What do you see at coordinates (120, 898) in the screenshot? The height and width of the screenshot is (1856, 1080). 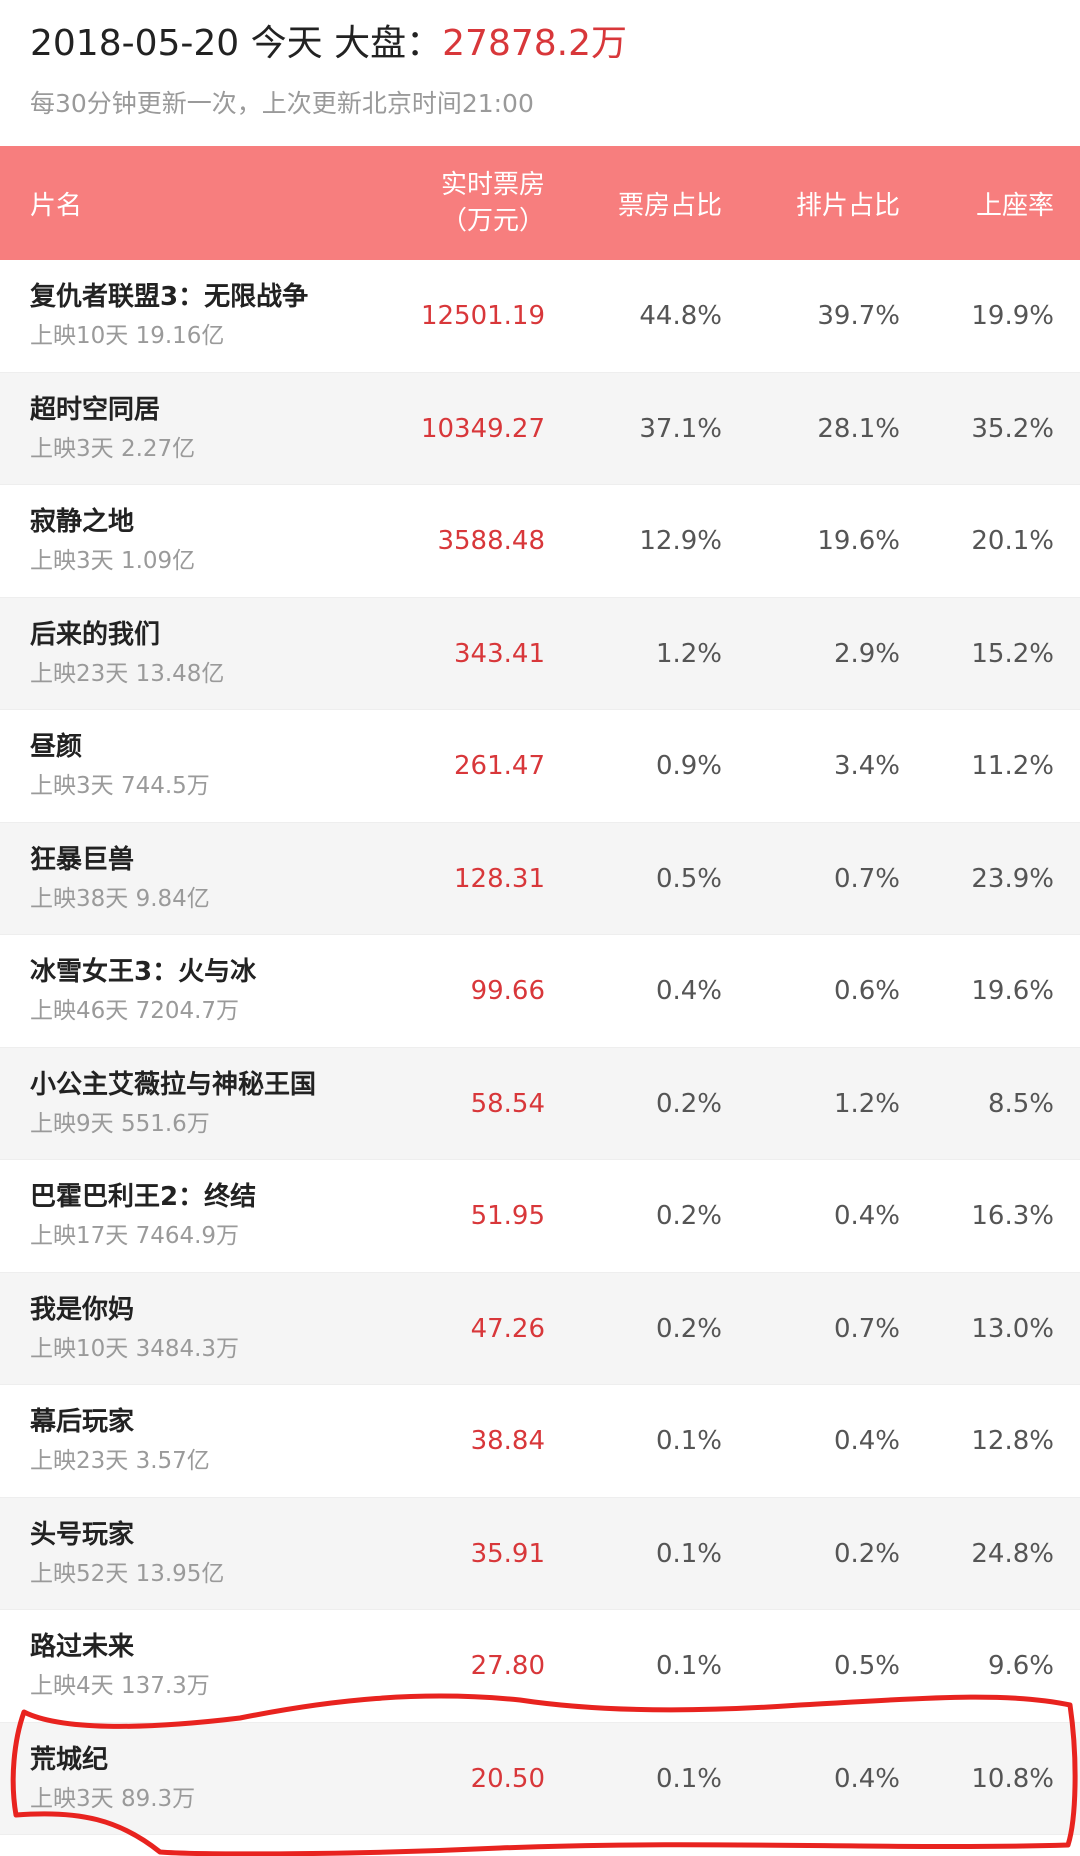 I see `movie-meta: 上映38天 9.84亿` at bounding box center [120, 898].